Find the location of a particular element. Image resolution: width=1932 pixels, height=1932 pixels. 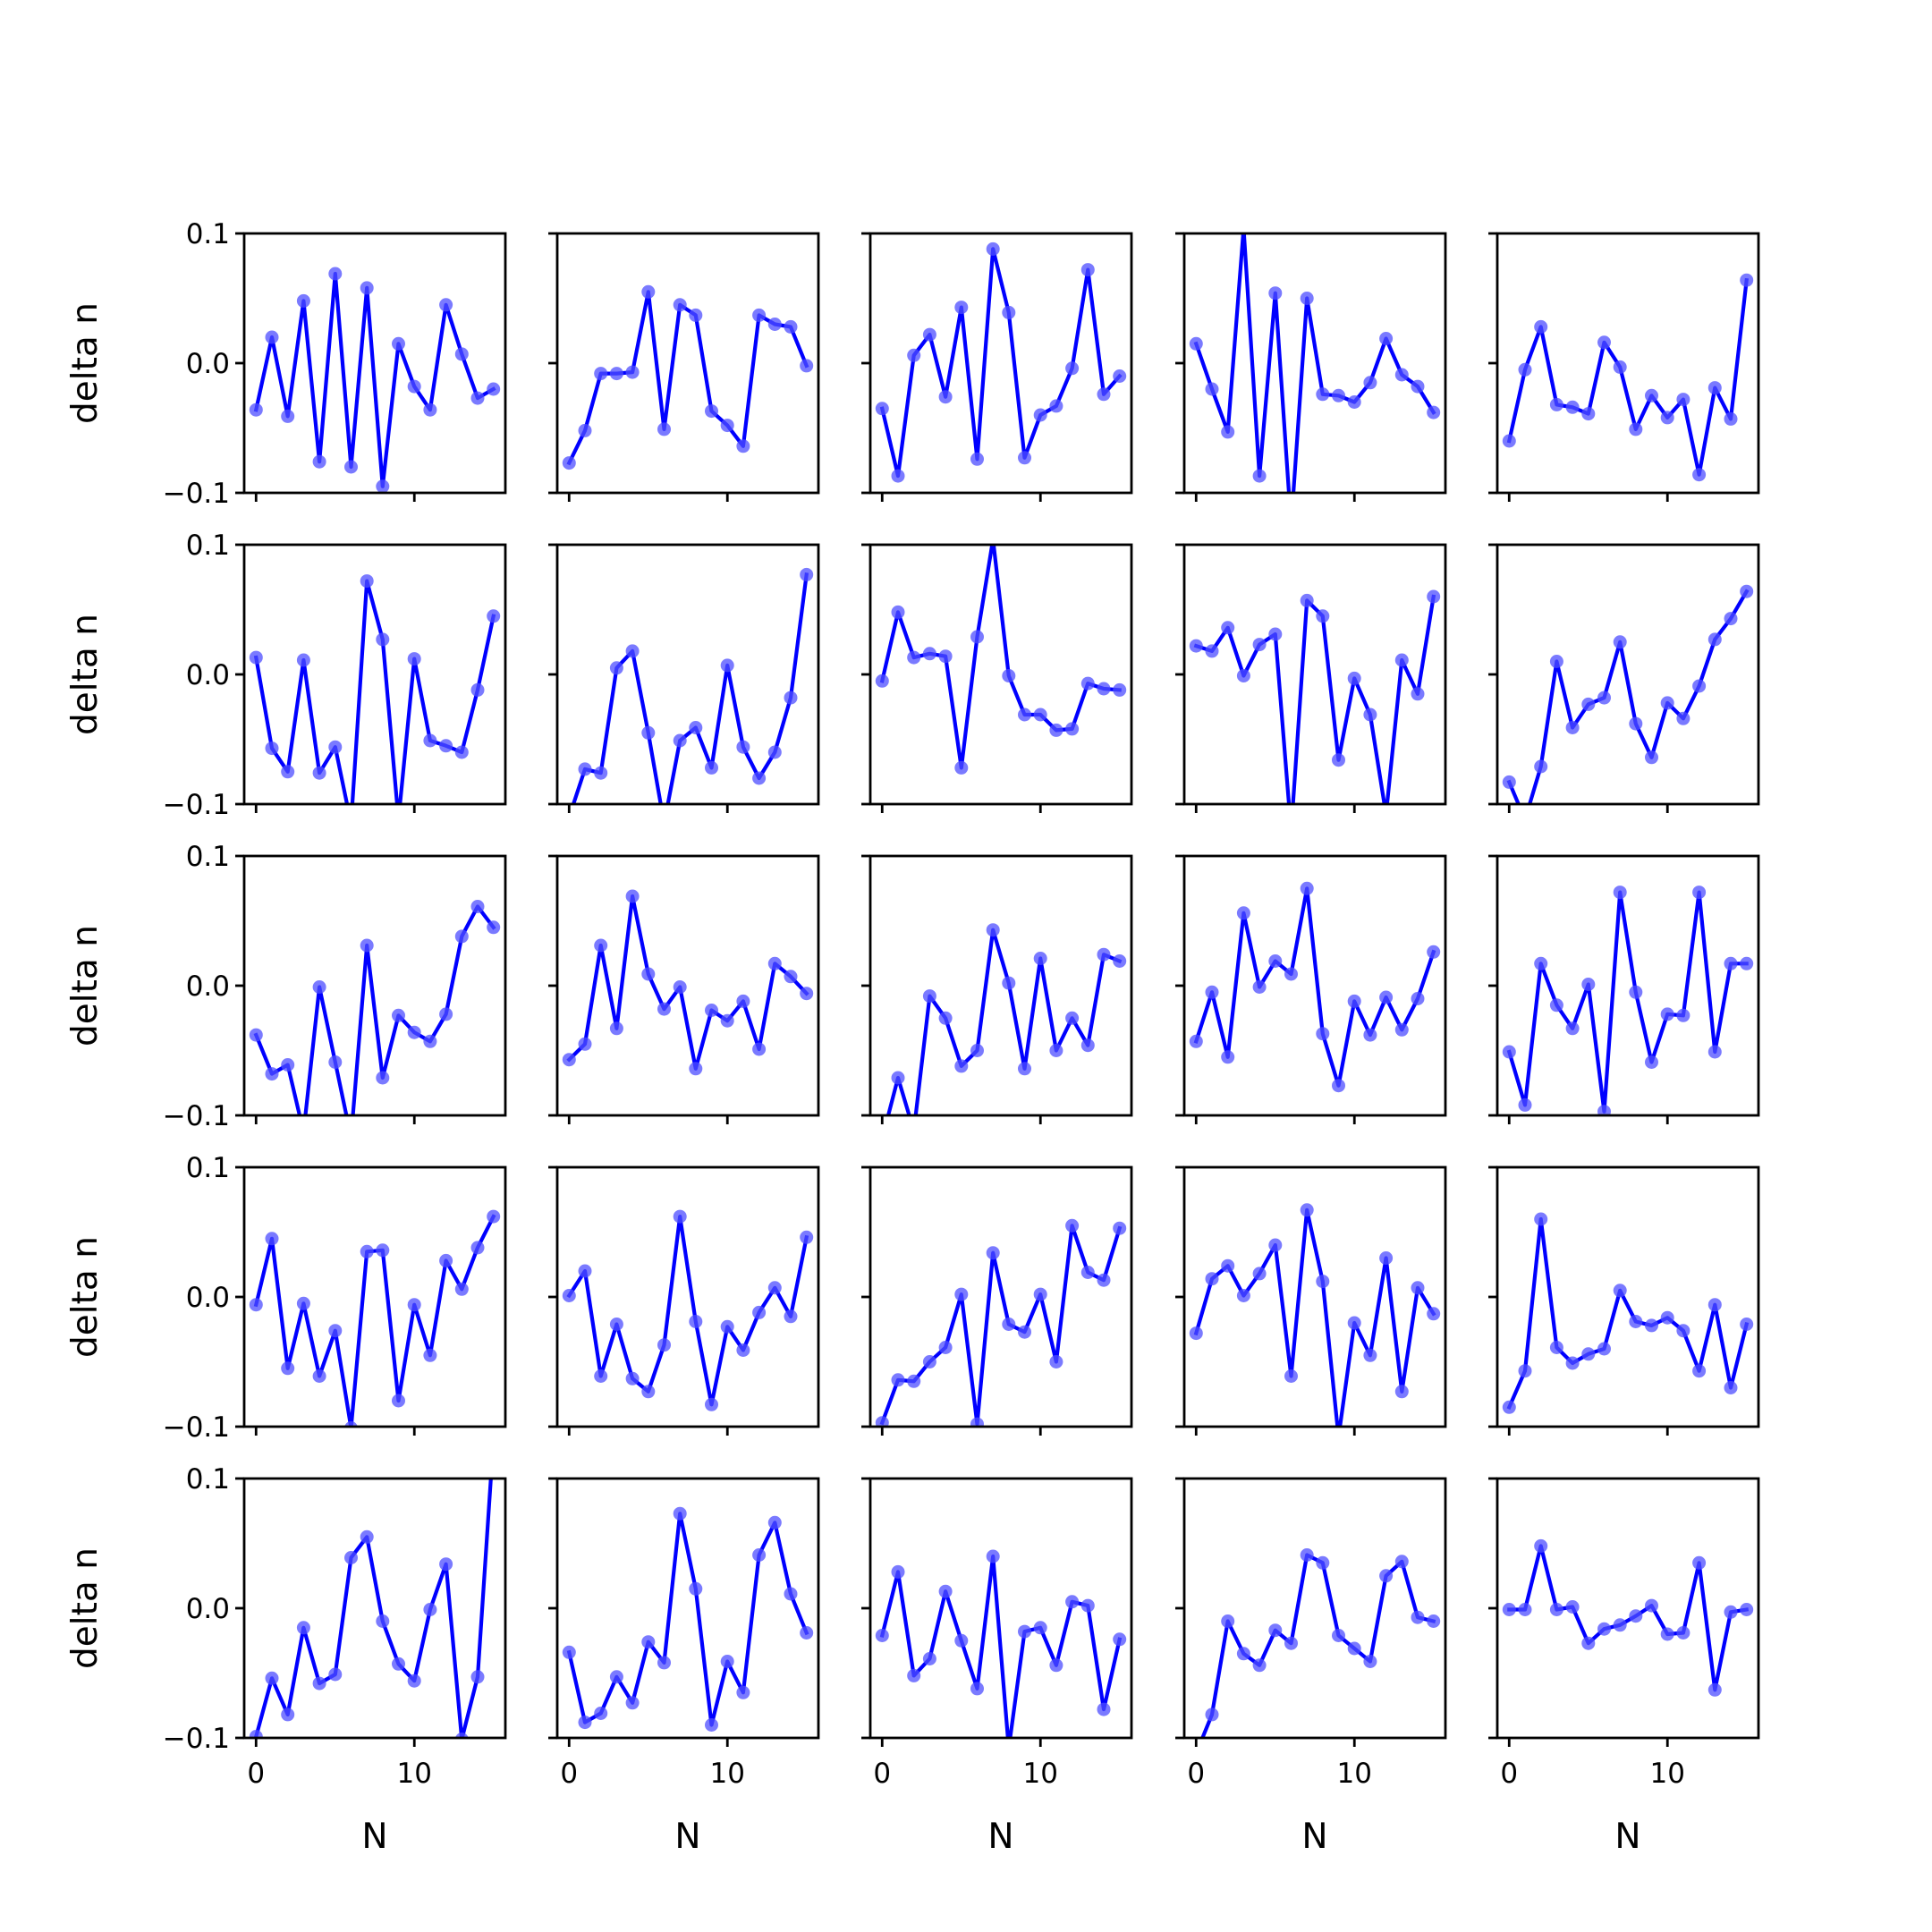

subplot: −0.1 0.0 0.1 delta n is located at coordinates (286, 1298).